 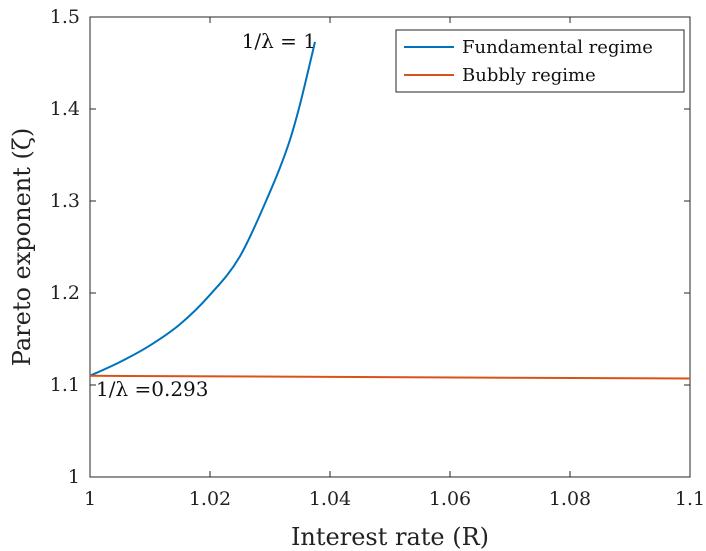 What do you see at coordinates (279, 41) in the screenshot?
I see `annotation-label: 1/λ = 1` at bounding box center [279, 41].